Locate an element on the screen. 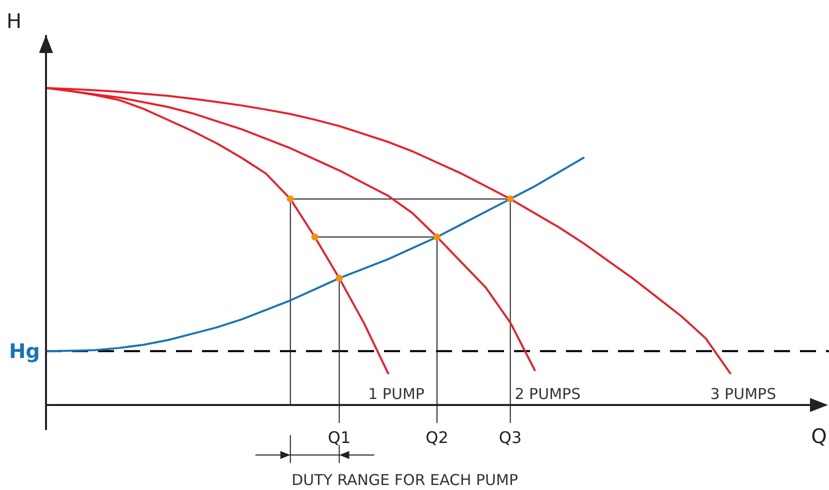  x-tick-label: Q1 is located at coordinates (339, 437).